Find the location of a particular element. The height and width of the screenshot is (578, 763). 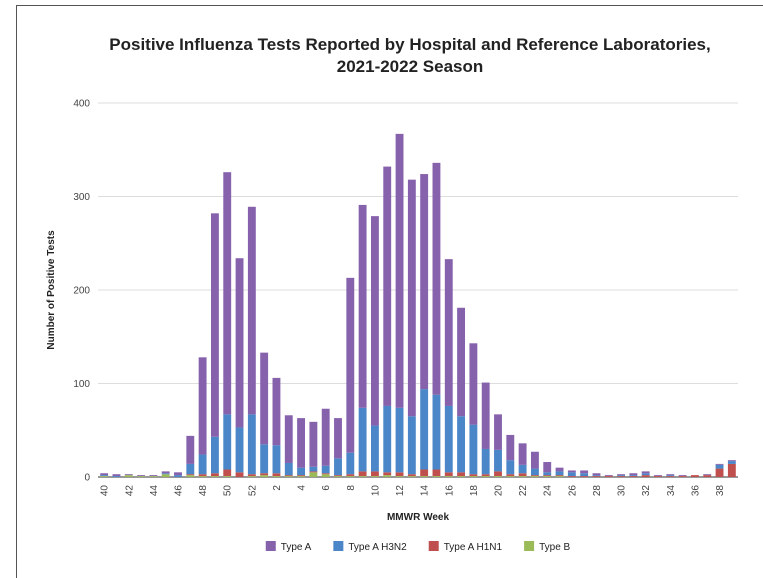

y-tick-label: 400 is located at coordinates (81, 104).